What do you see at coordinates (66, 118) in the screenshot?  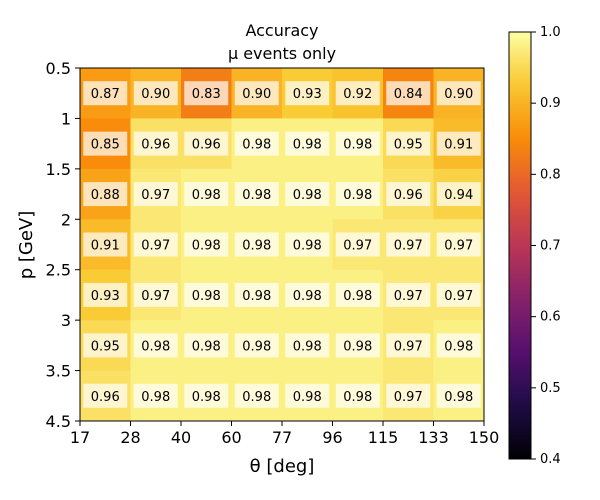 I see `y-tick-label: 1` at bounding box center [66, 118].